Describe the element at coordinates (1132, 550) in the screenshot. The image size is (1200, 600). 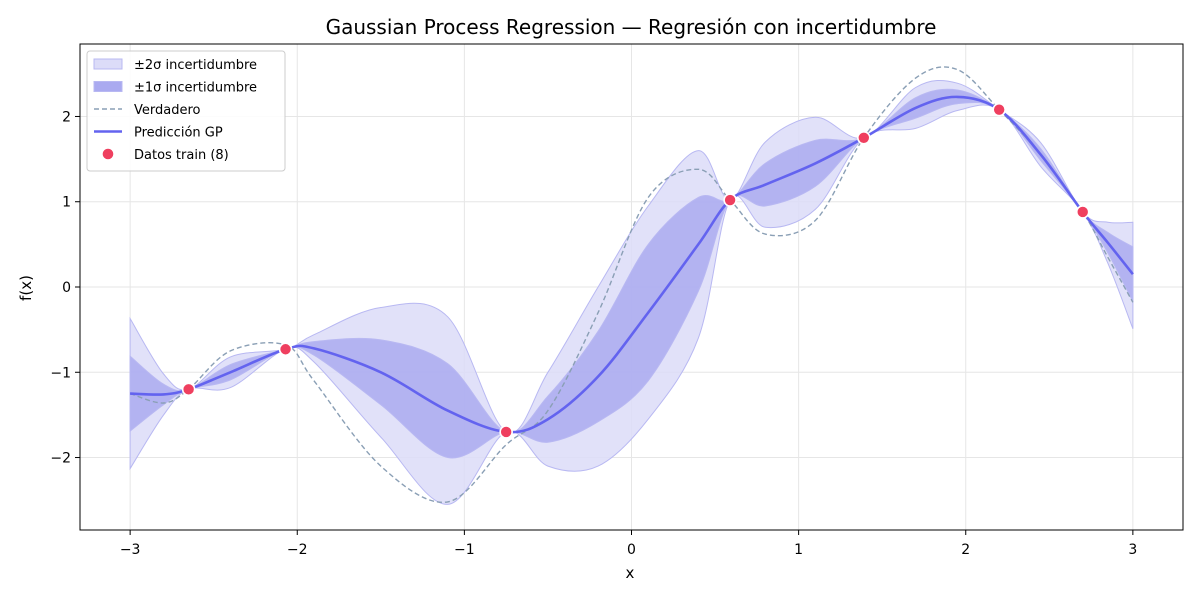
I see `x-tick-label: 3` at that location.